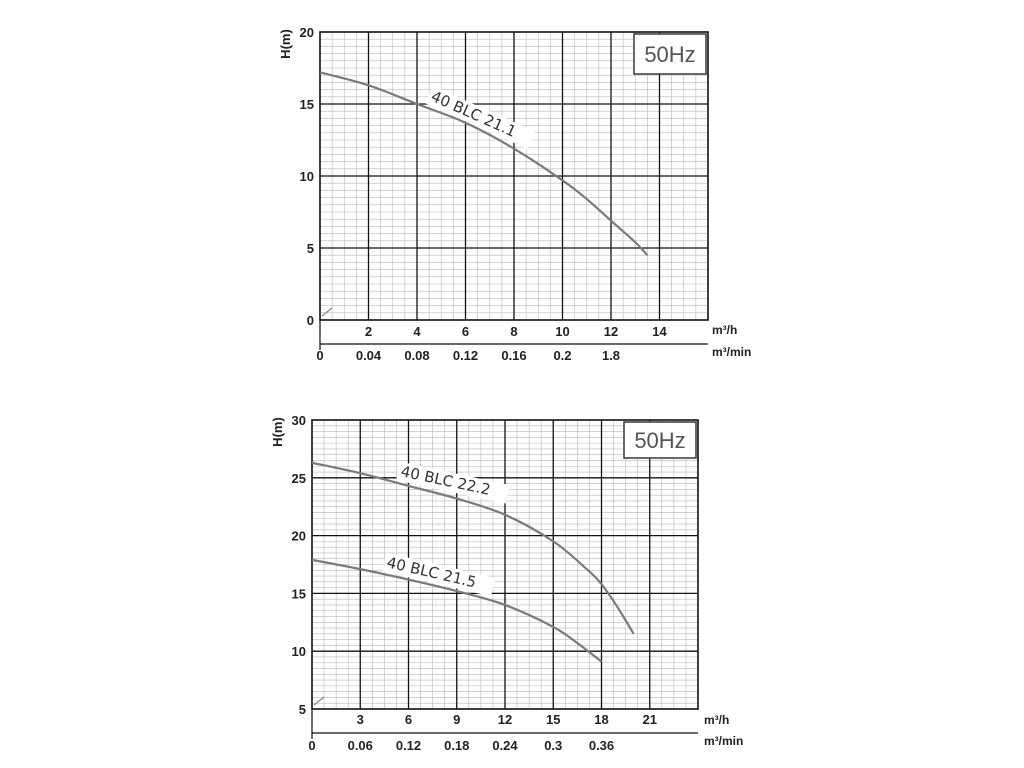 The width and height of the screenshot is (1024, 768). I want to click on x-tick-label: 18, so click(601, 719).